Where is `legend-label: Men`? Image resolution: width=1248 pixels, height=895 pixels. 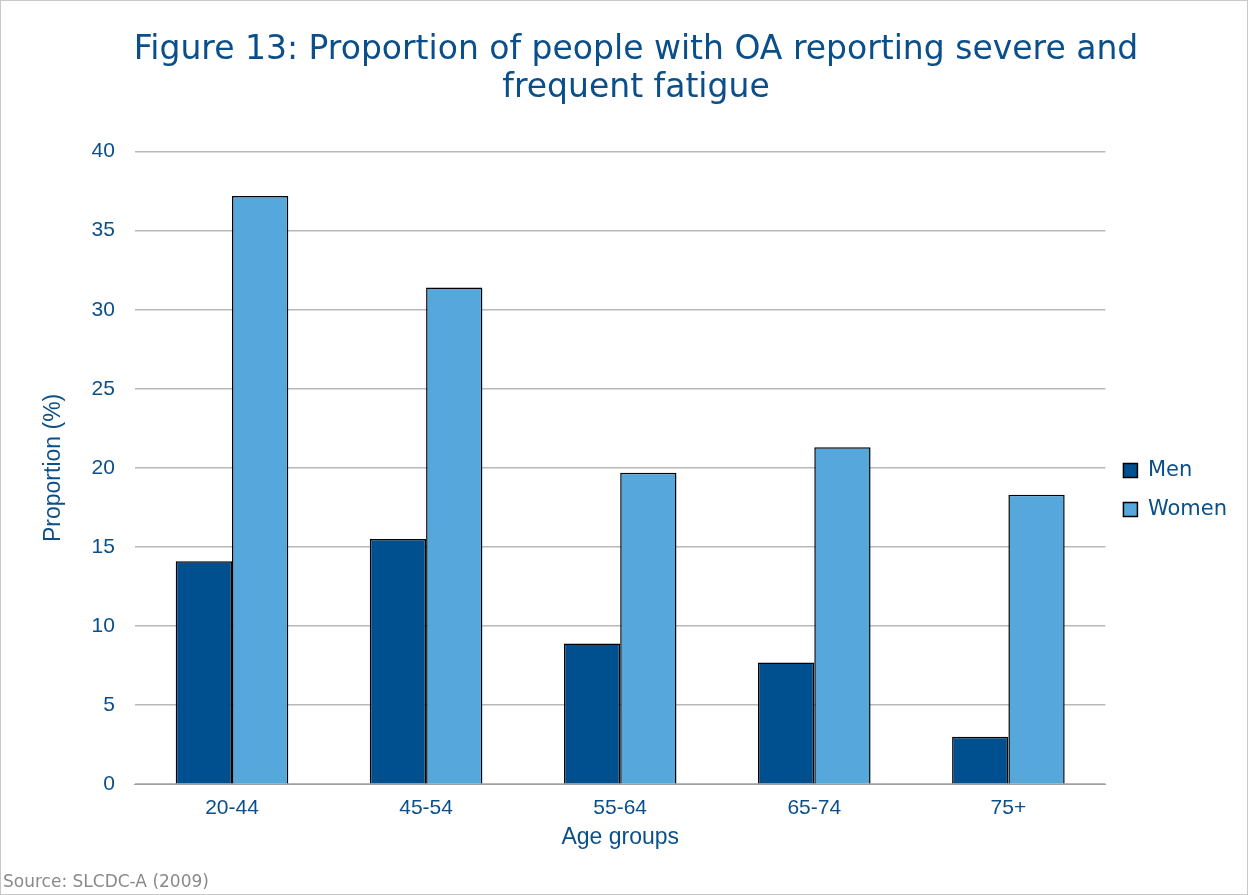
legend-label: Men is located at coordinates (1170, 468).